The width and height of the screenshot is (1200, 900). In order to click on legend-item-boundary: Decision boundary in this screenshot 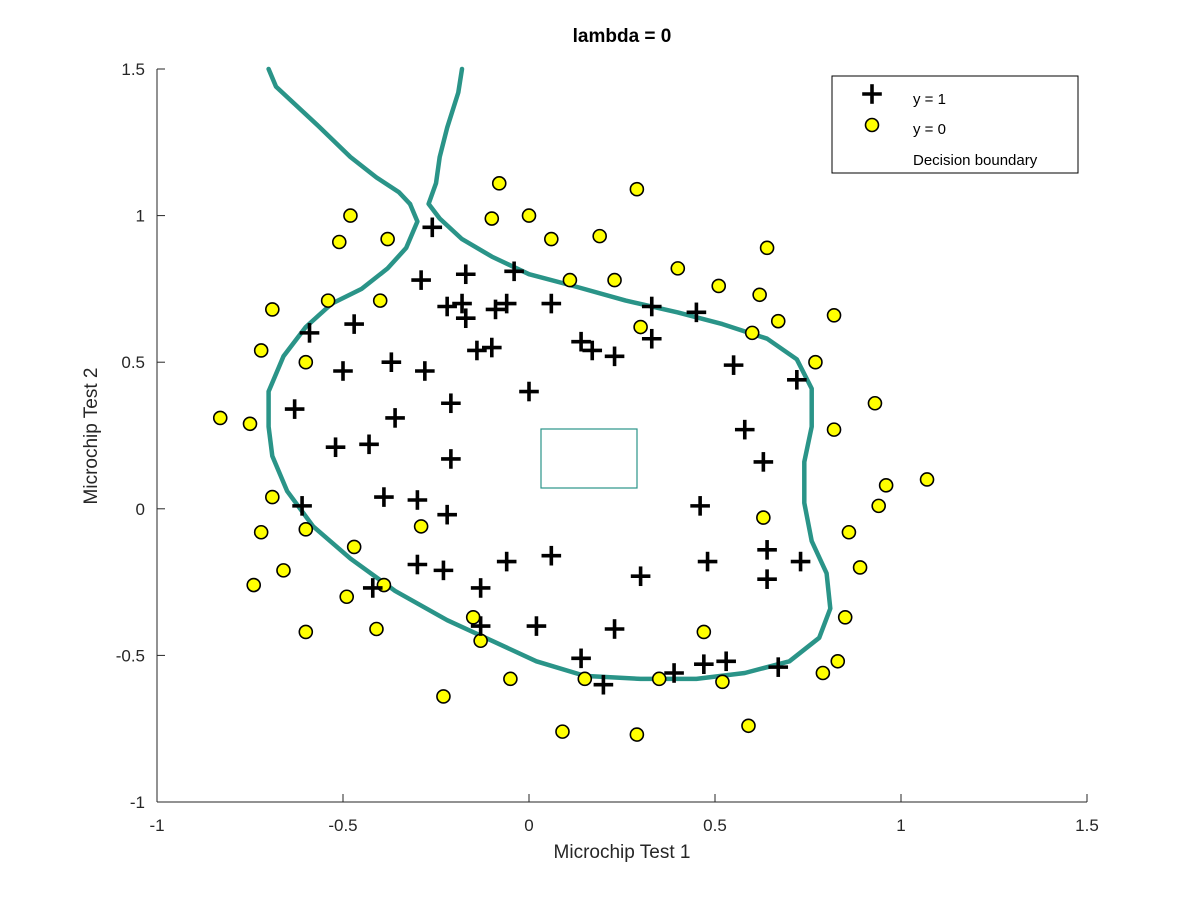, I will do `click(975, 160)`.